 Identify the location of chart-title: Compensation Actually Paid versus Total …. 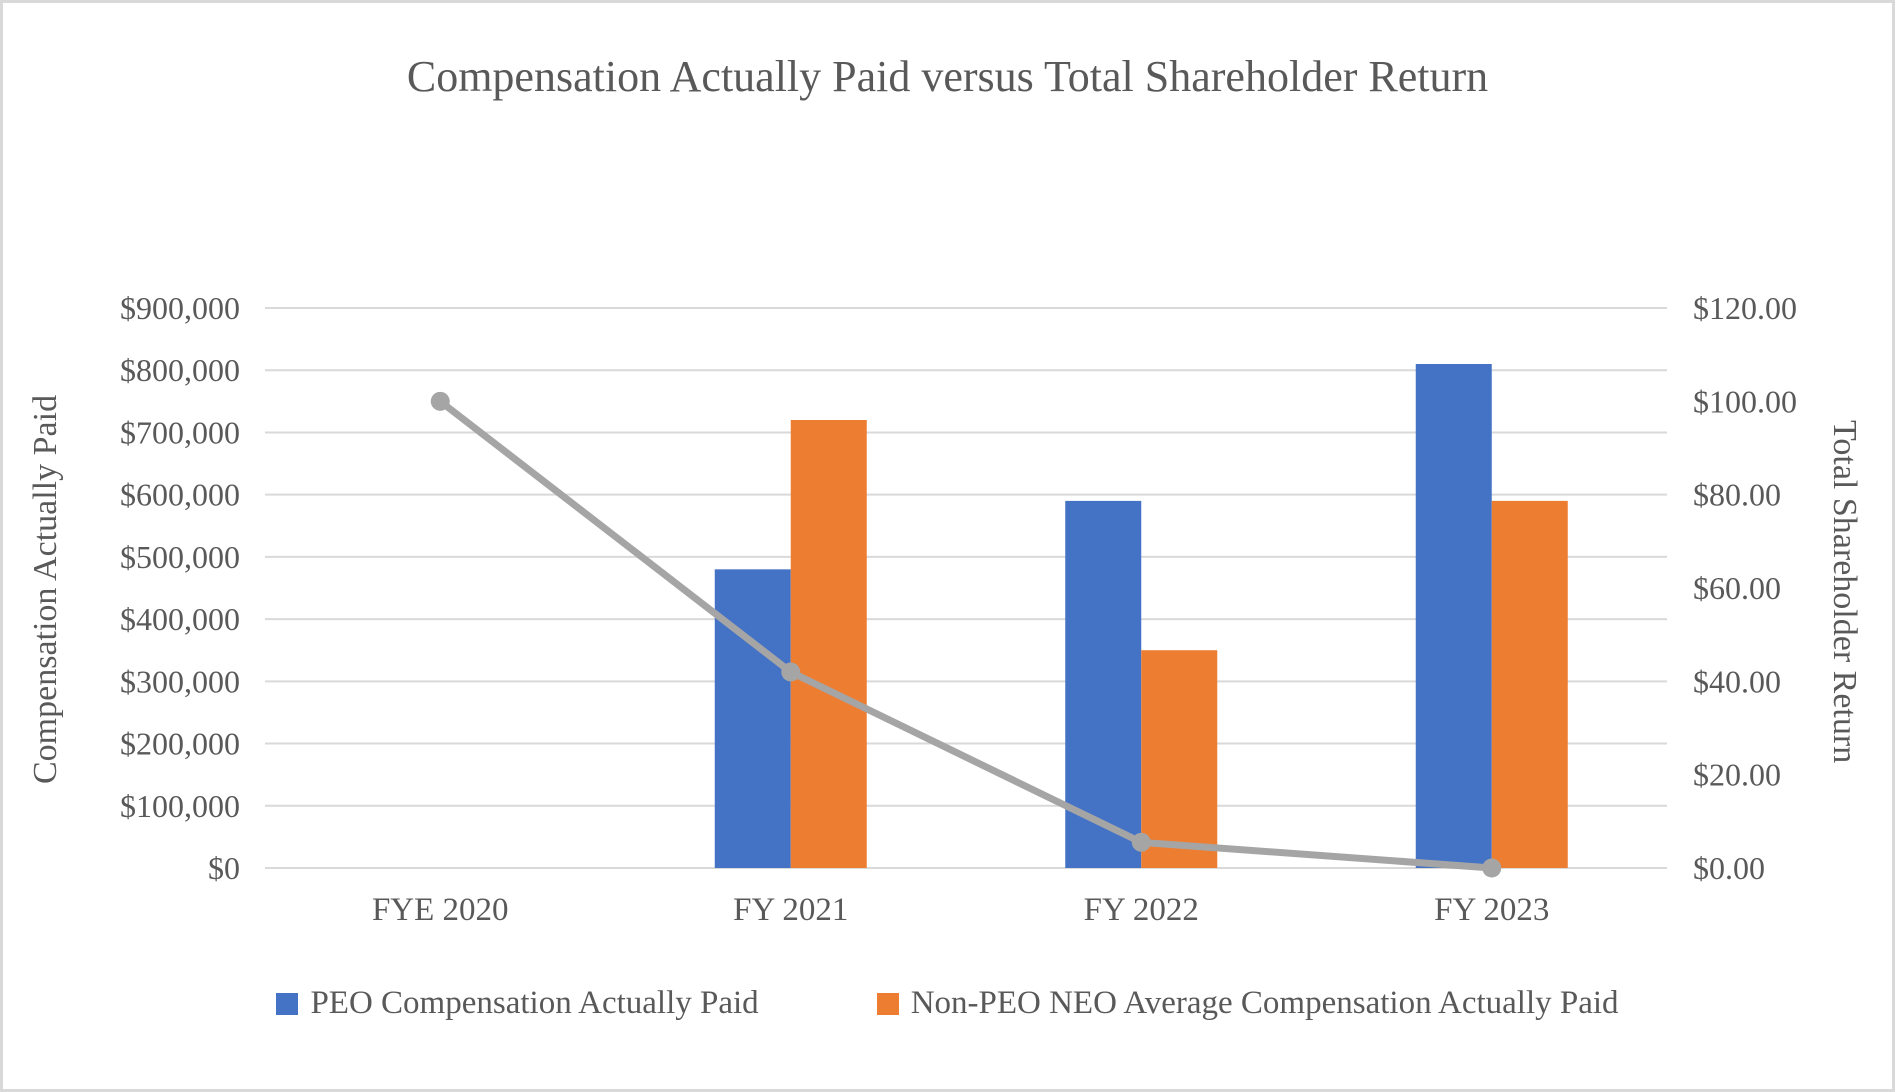
(947, 76).